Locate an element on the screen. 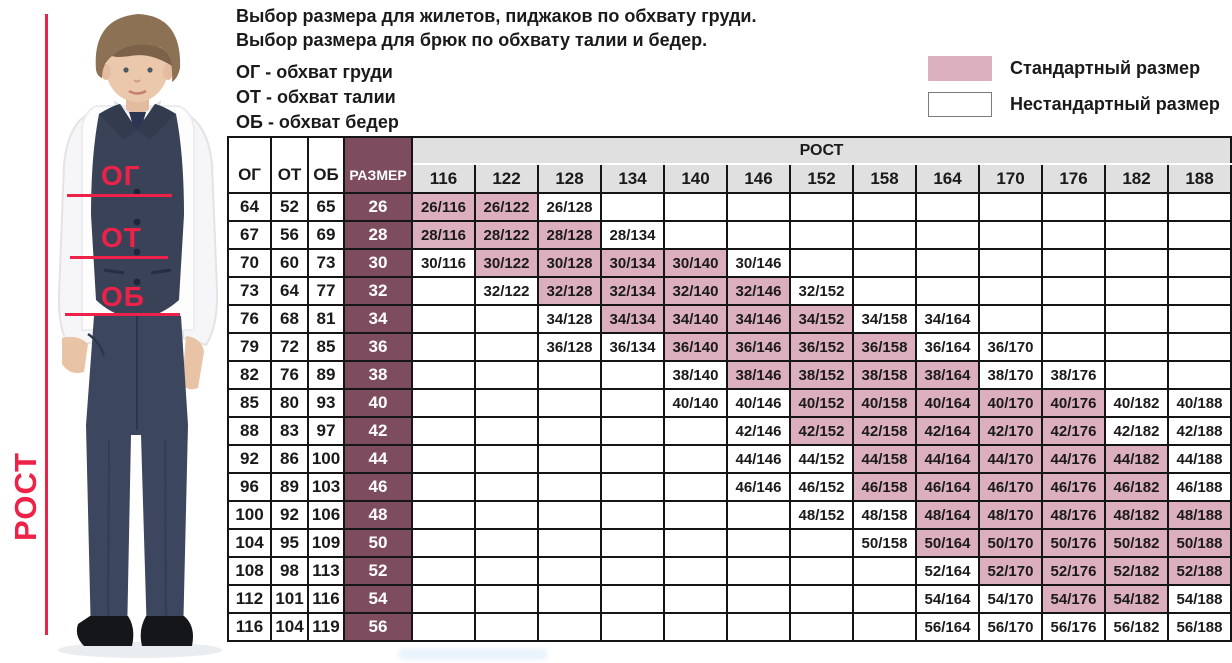  cell-ob: 65 is located at coordinates (326, 207).